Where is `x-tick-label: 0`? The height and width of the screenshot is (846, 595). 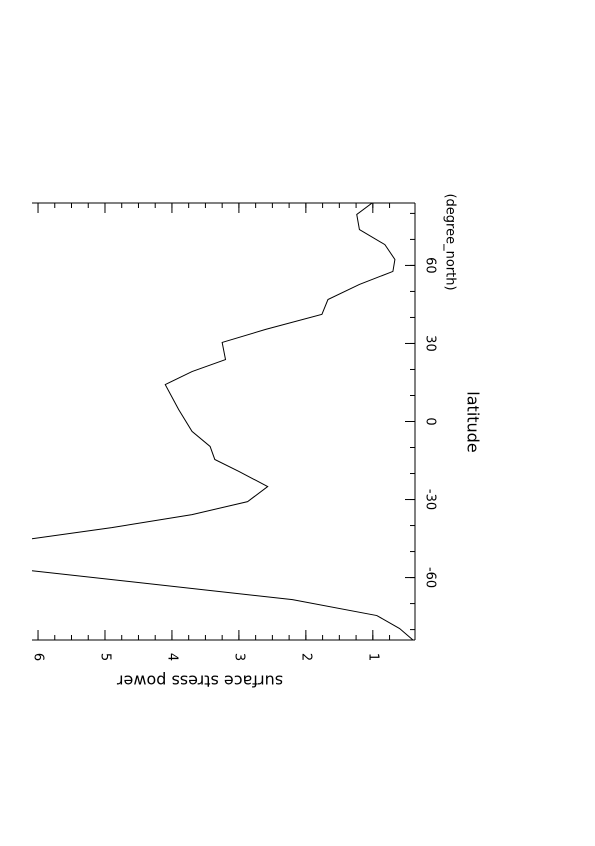
x-tick-label: 0 is located at coordinates (430, 421).